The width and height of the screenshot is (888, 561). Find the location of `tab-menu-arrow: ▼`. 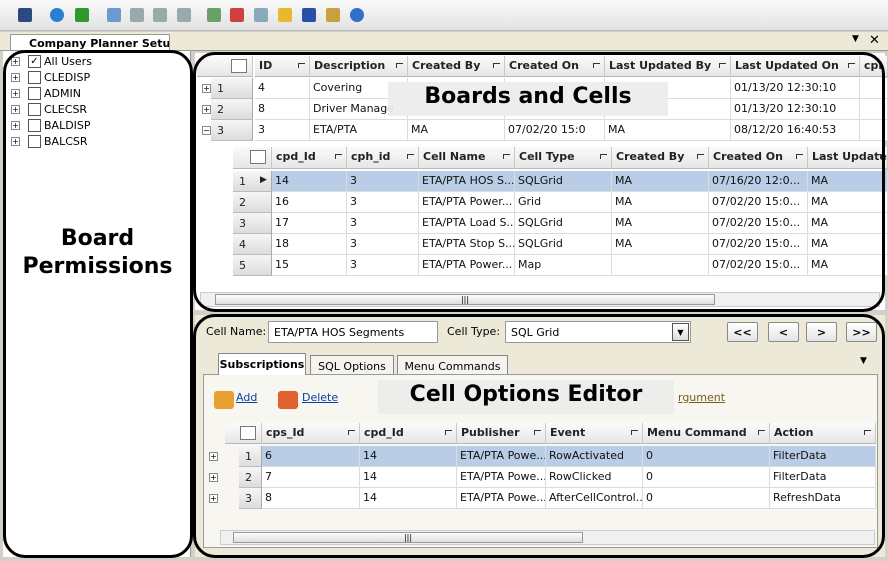

tab-menu-arrow: ▼ is located at coordinates (863, 361).